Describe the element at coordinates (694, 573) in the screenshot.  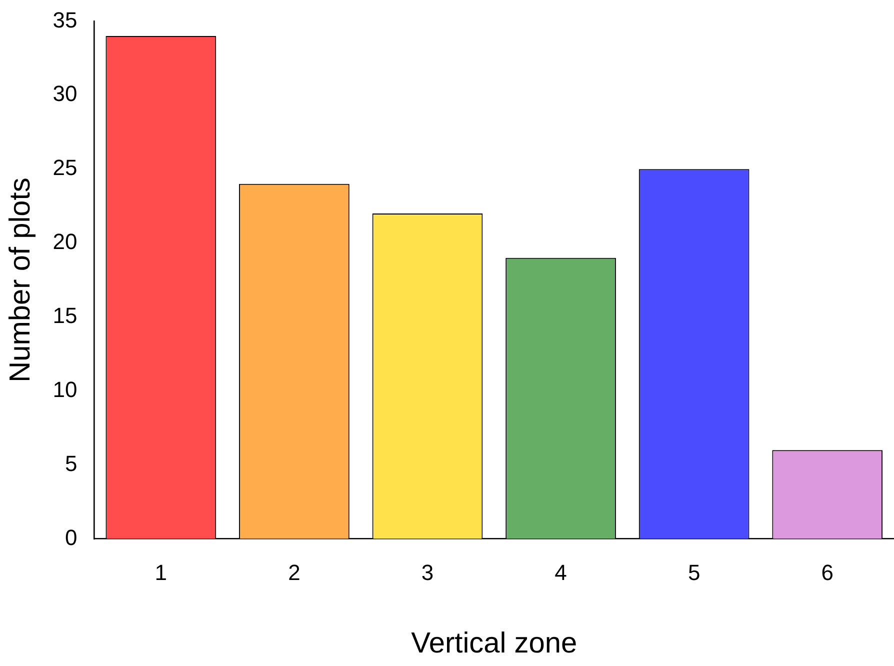
I see `x-tick-label: 5` at that location.